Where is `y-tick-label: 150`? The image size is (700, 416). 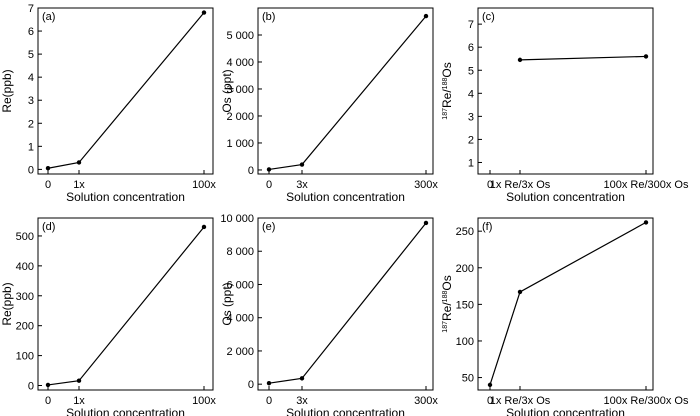 y-tick-label: 150 is located at coordinates (465, 305).